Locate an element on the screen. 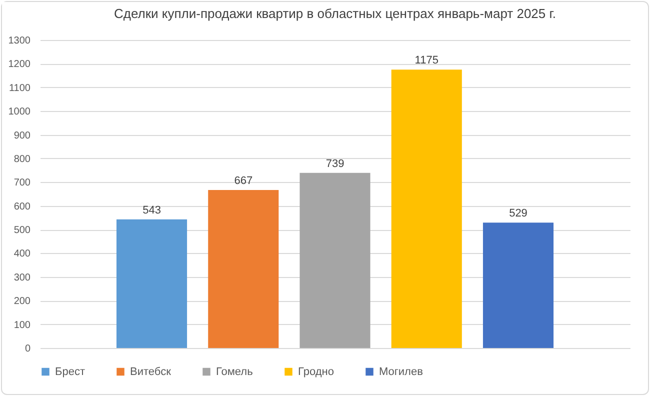  data-label: 739 is located at coordinates (335, 164).